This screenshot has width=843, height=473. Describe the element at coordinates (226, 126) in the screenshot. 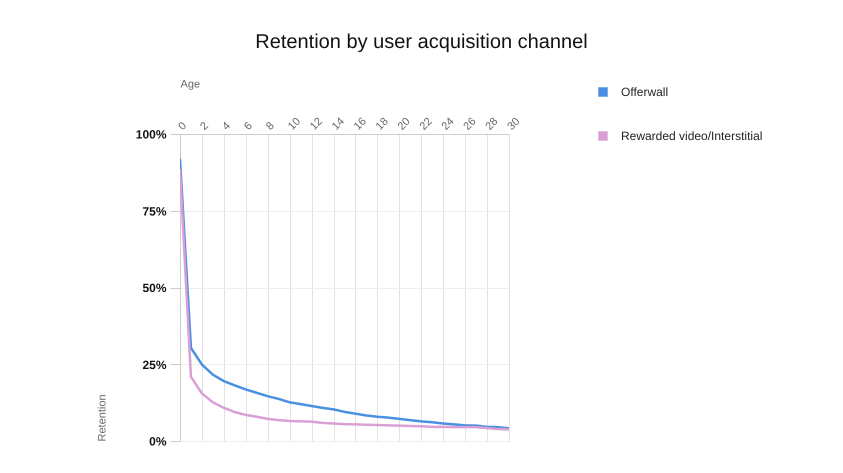

I see `x-tick-label: 4` at that location.